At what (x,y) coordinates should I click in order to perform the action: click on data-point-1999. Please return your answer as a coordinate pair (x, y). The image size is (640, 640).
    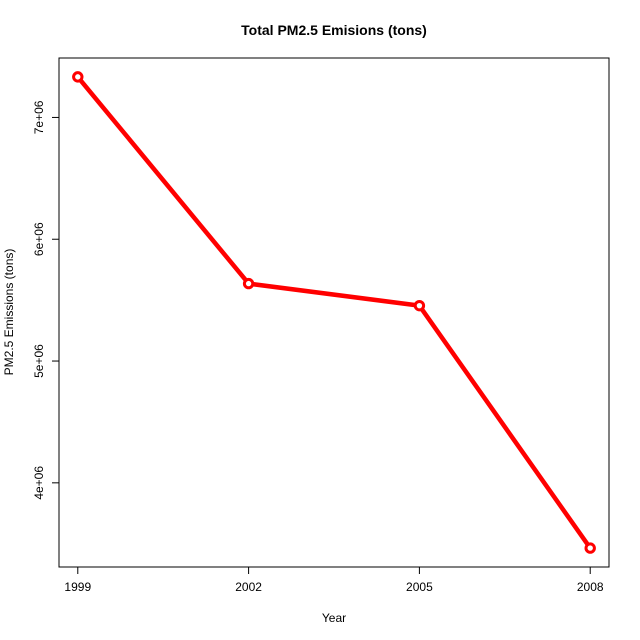
    Looking at the image, I should click on (78, 77).